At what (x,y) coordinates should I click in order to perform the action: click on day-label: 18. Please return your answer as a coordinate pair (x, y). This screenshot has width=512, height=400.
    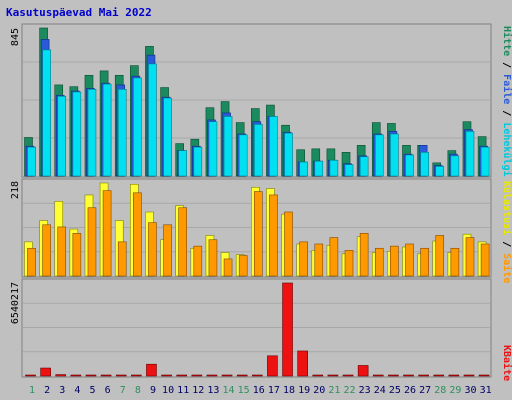
    Looking at the image, I should click on (289, 390).